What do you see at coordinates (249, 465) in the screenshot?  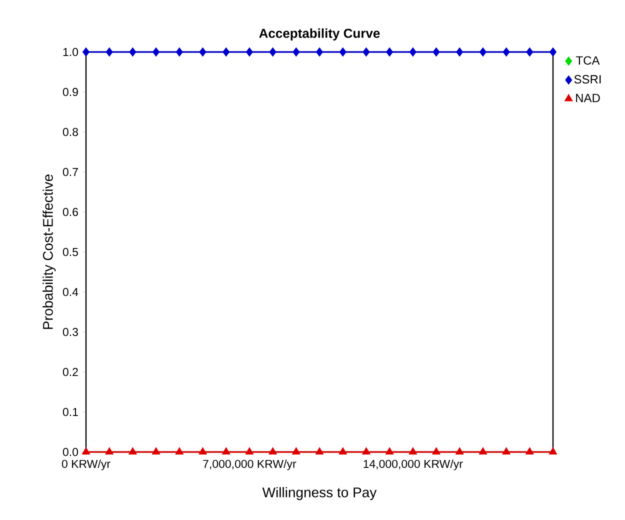 I see `x-tick-label: 7,000,000 KRW/yr` at bounding box center [249, 465].